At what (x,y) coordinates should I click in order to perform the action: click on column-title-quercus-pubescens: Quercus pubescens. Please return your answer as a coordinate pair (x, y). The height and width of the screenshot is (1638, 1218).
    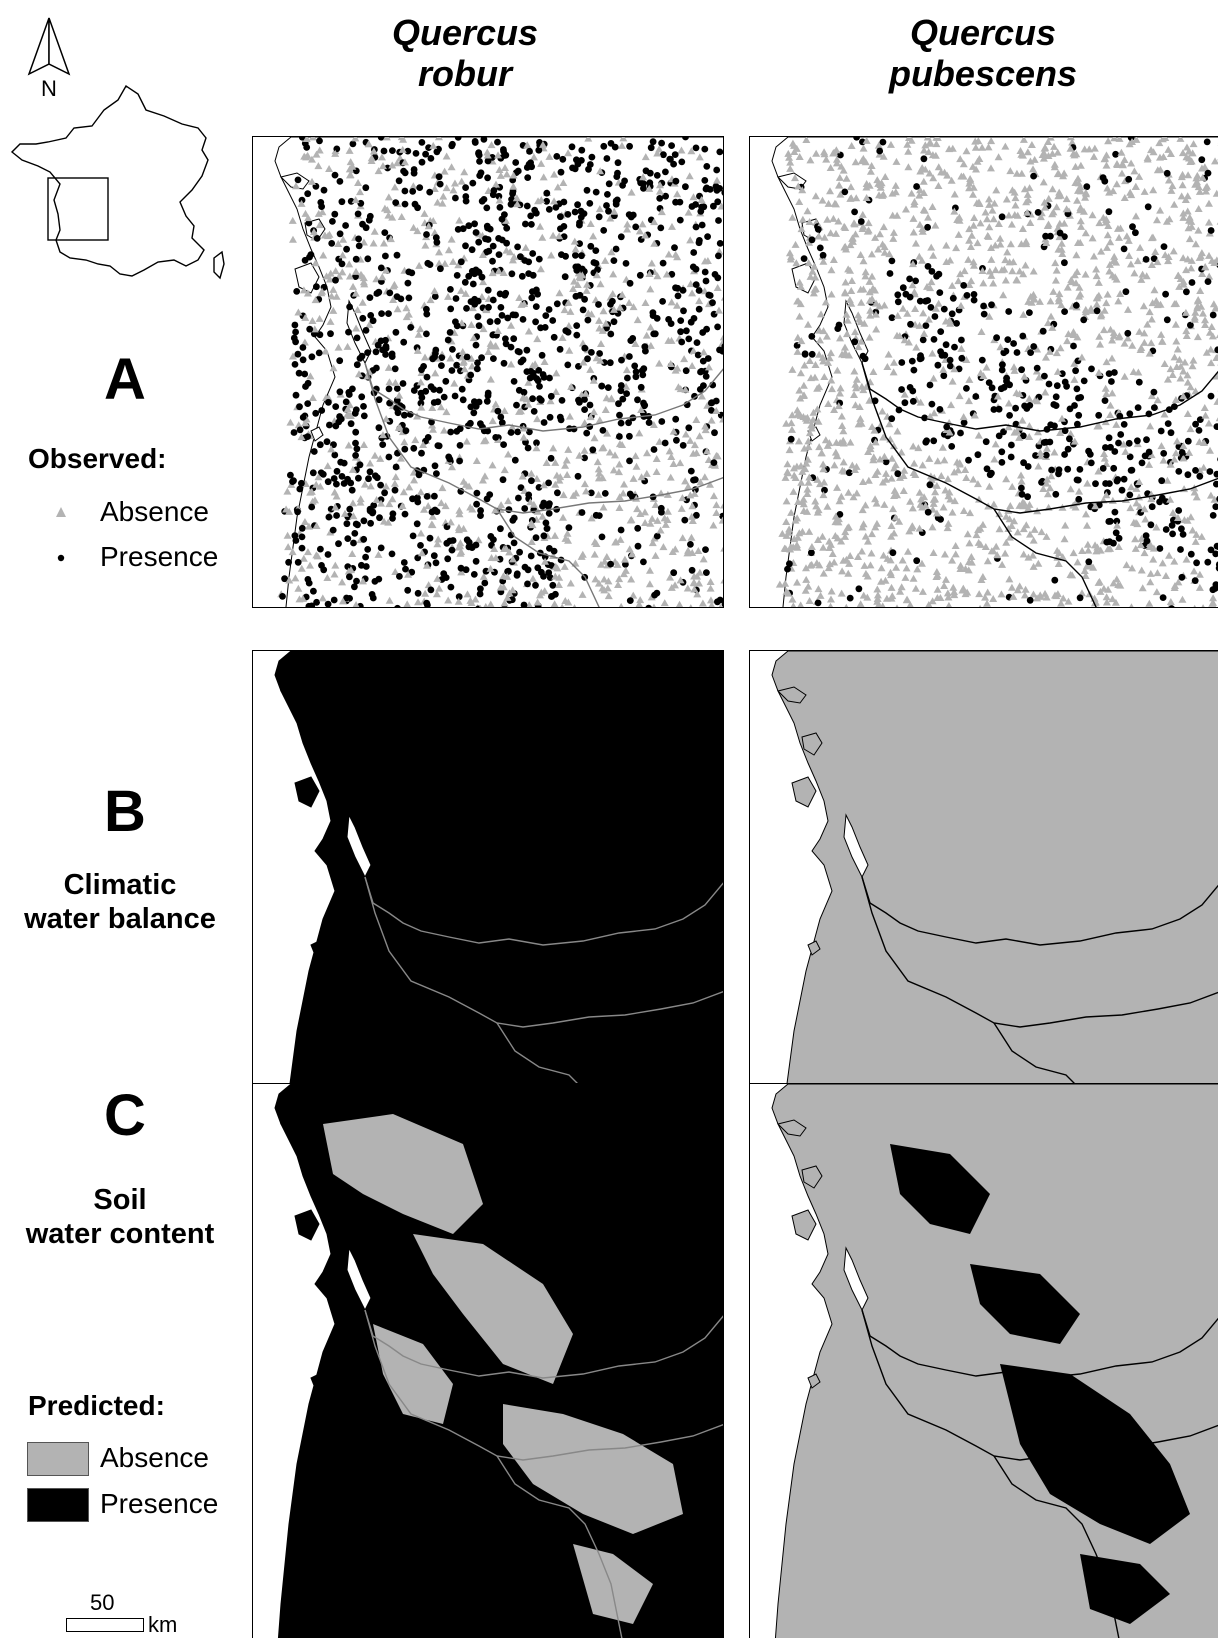
    Looking at the image, I should click on (983, 53).